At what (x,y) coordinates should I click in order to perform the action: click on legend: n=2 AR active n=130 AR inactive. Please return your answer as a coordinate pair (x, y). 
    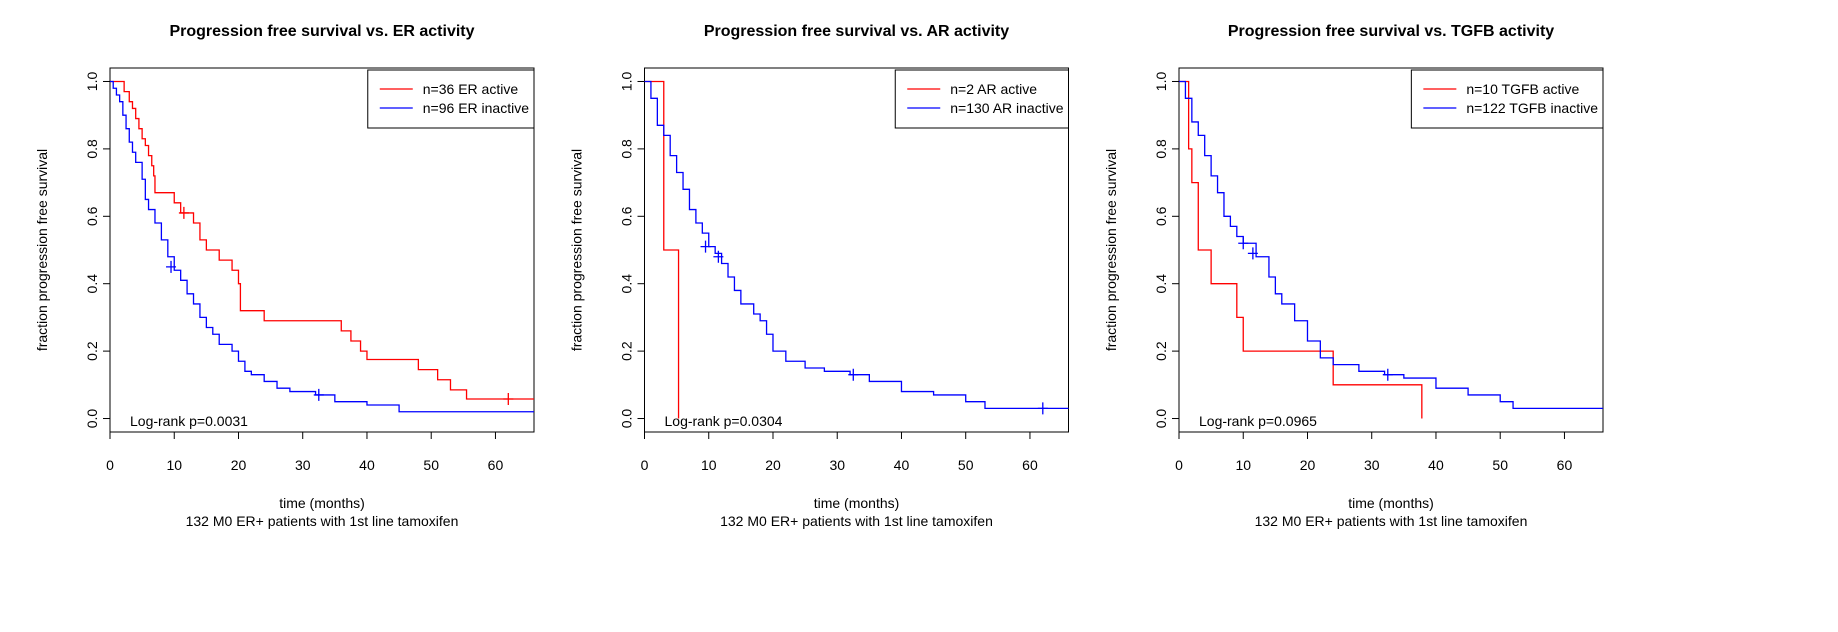
    Looking at the image, I should click on (981, 99).